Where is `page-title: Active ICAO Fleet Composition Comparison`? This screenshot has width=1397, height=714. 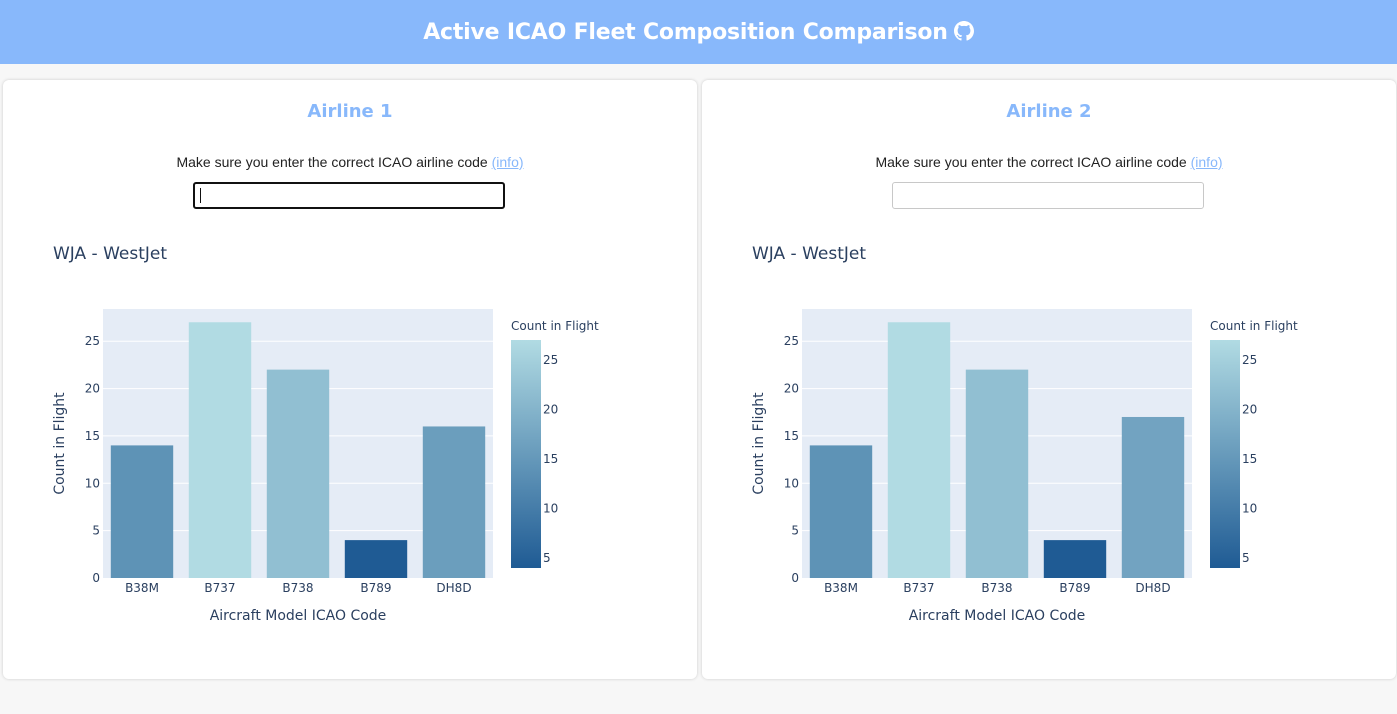
page-title: Active ICAO Fleet Composition Comparison is located at coordinates (698, 32).